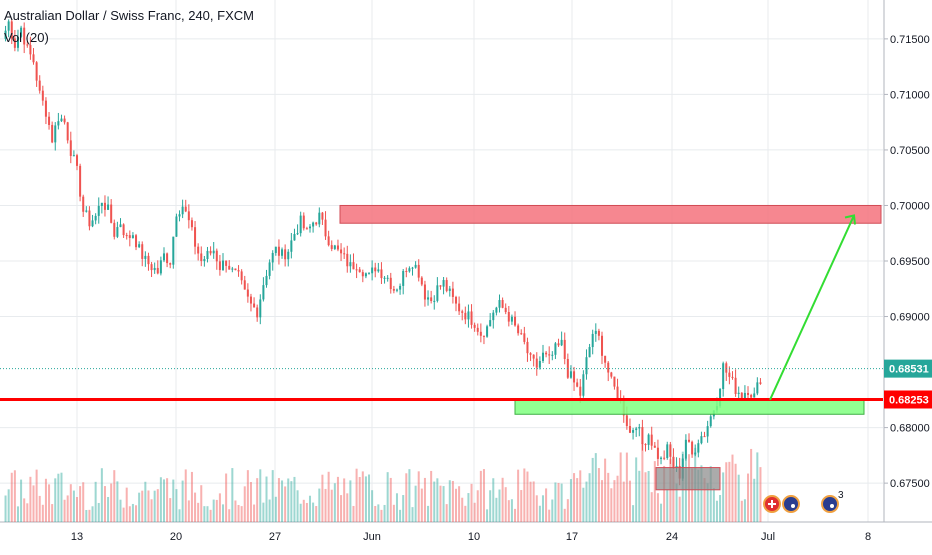 The image size is (932, 555). Describe the element at coordinates (772, 504) in the screenshot. I see `swiss-flag-icon` at that location.